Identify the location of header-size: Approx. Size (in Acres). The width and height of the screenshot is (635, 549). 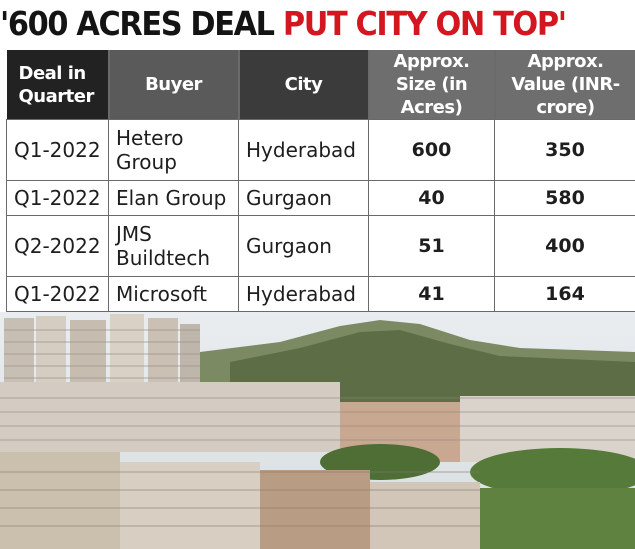
(432, 85).